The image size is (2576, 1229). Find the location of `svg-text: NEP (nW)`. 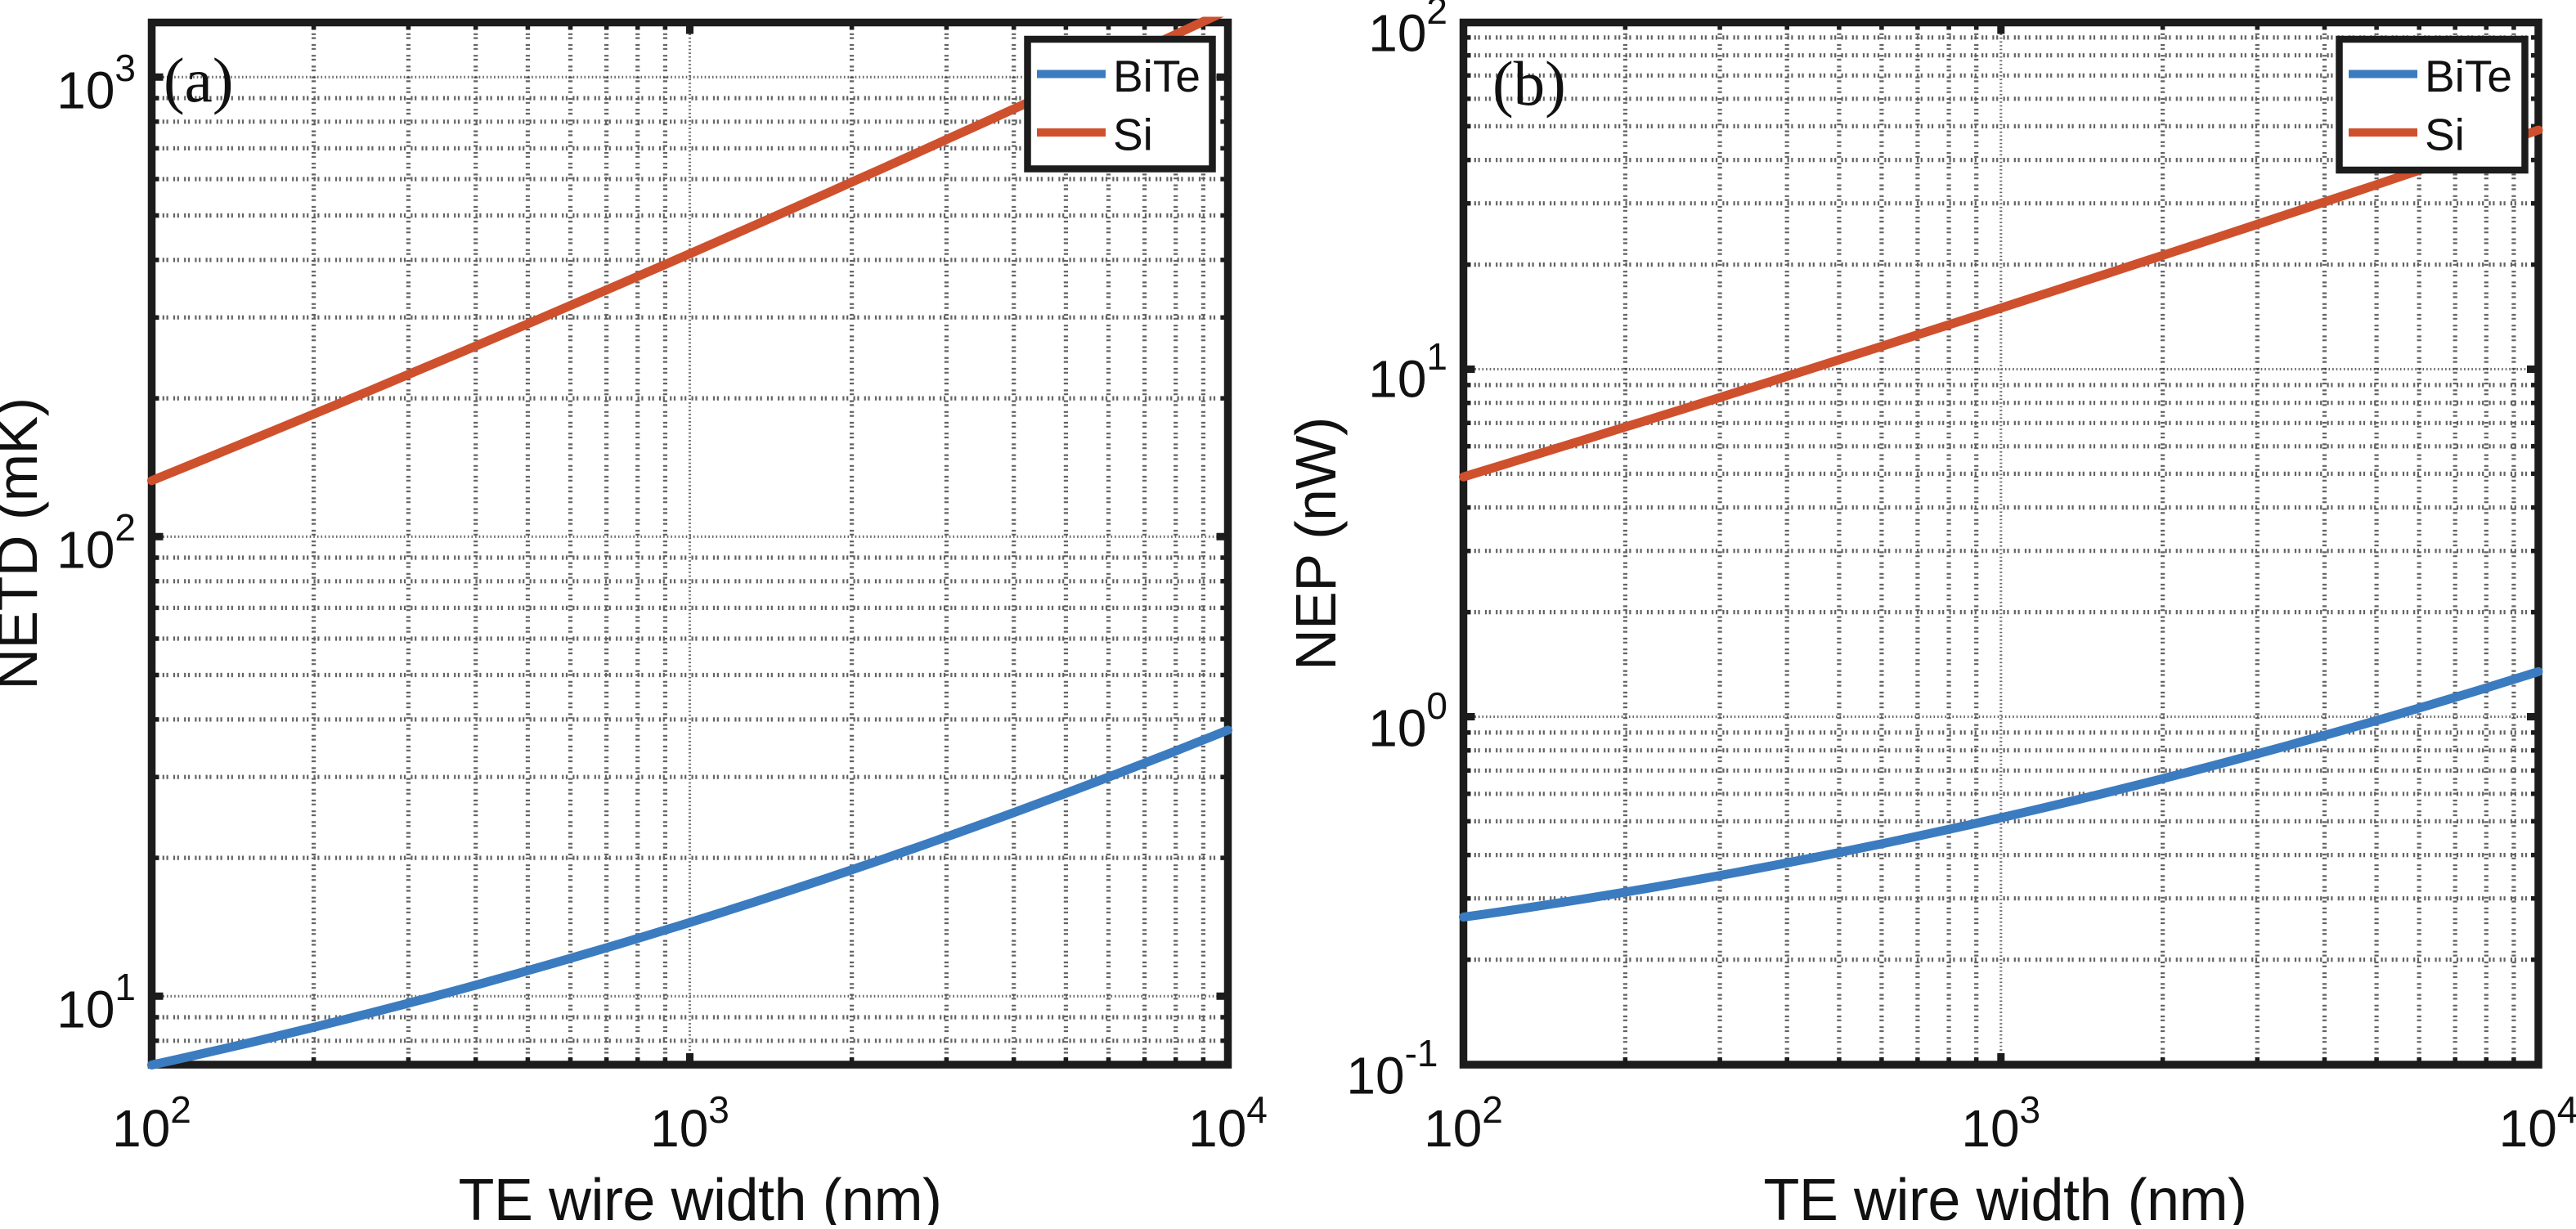

svg-text: NEP (nW) is located at coordinates (1316, 544).